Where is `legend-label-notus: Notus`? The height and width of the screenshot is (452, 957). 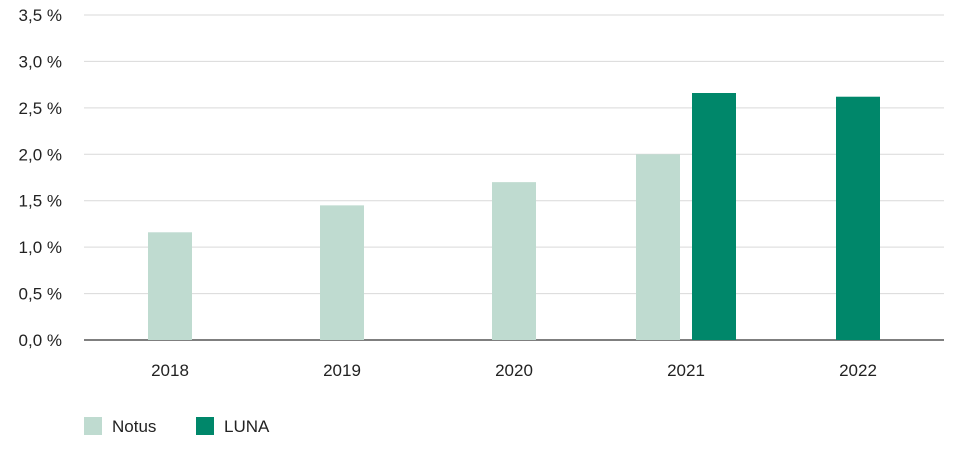 legend-label-notus: Notus is located at coordinates (134, 426).